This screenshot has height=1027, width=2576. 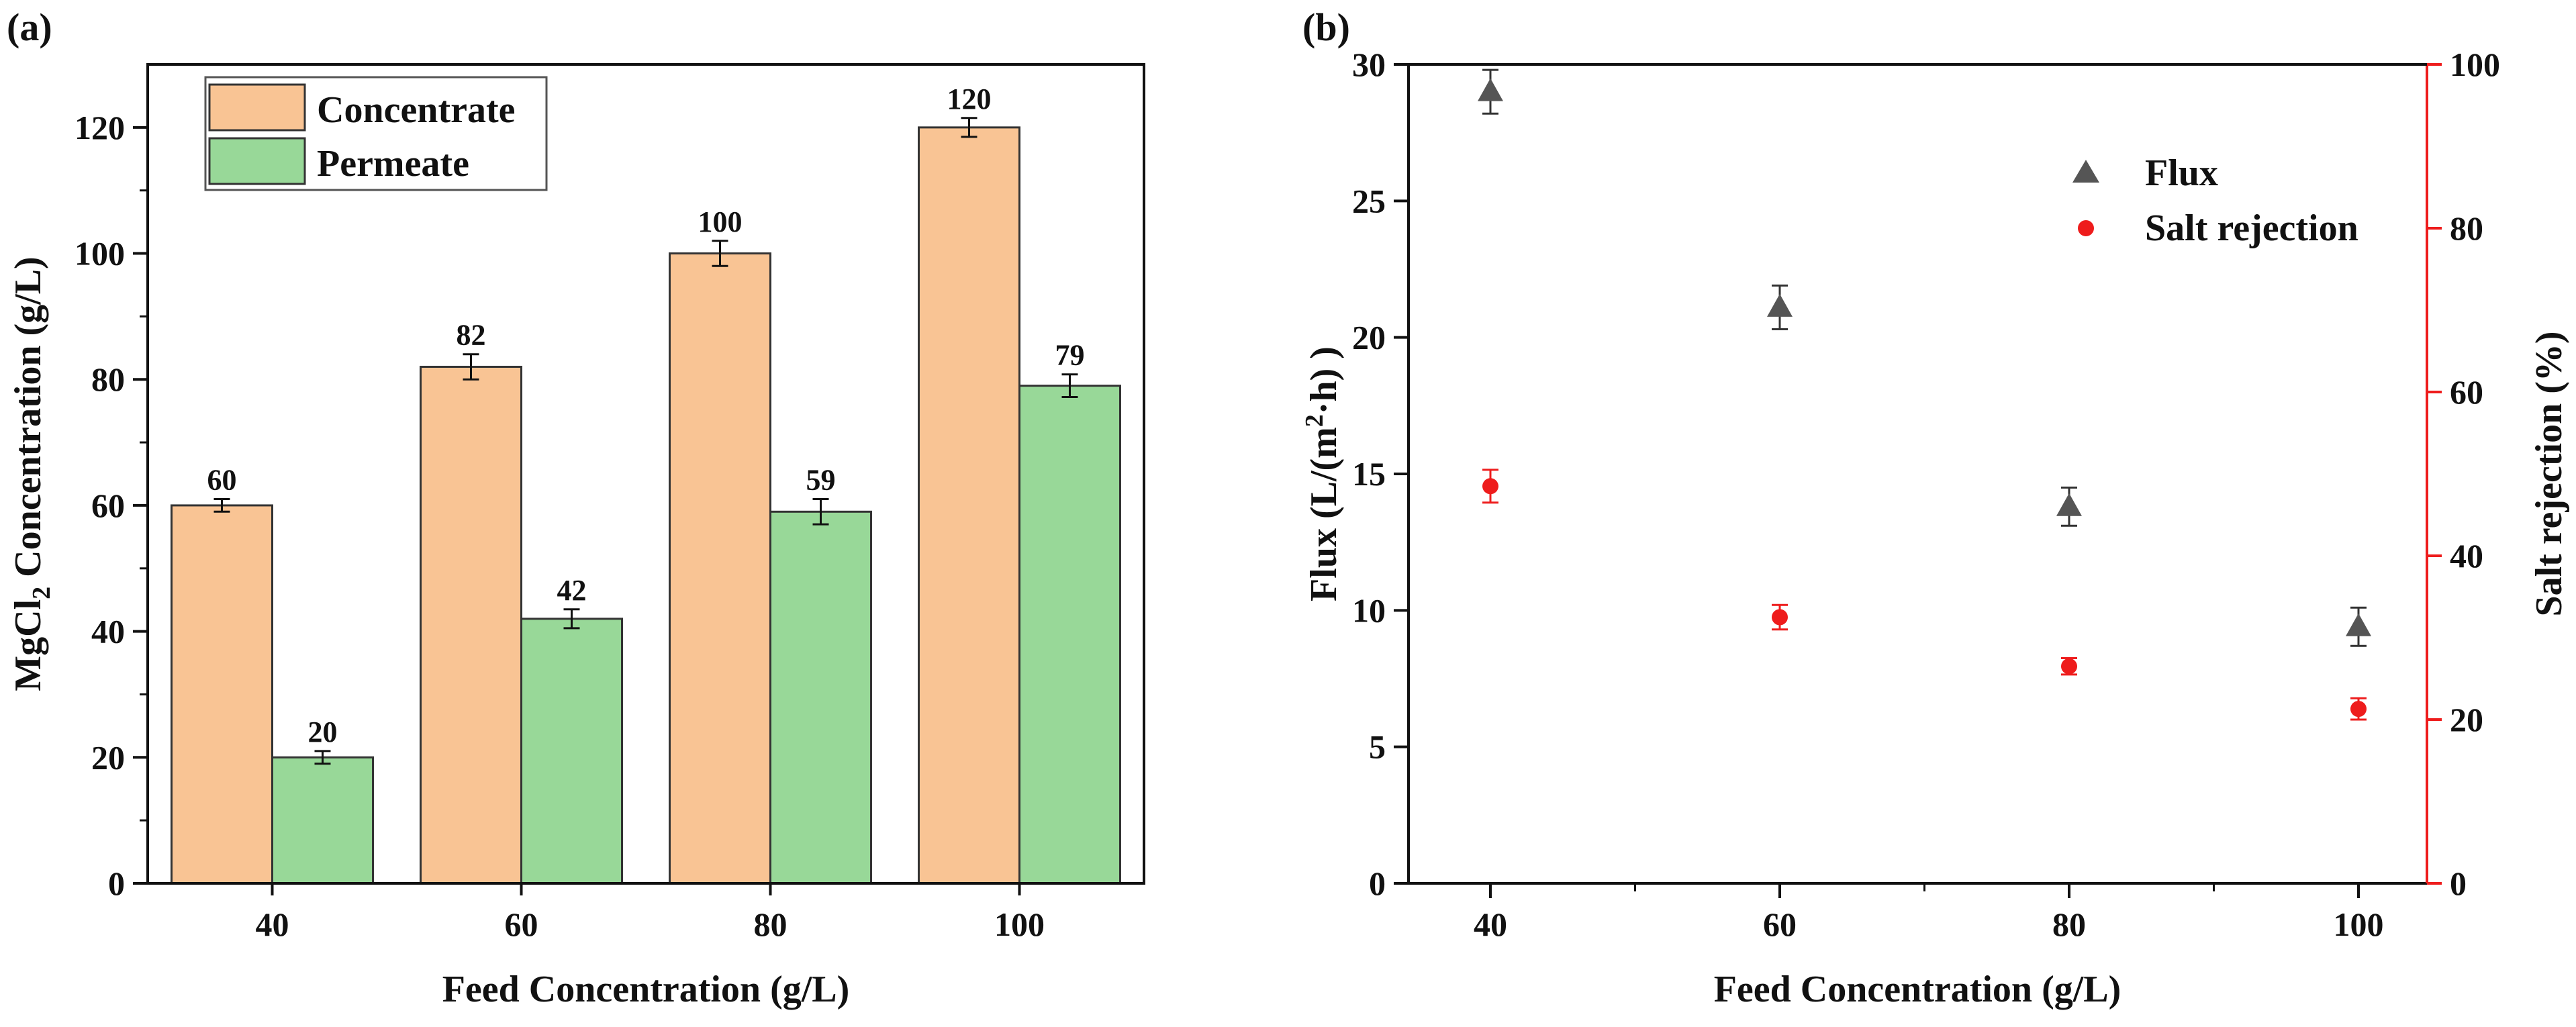 What do you see at coordinates (1929, 913) in the screenshot?
I see `panel-b-x-ticks: 40 60 80 100` at bounding box center [1929, 913].